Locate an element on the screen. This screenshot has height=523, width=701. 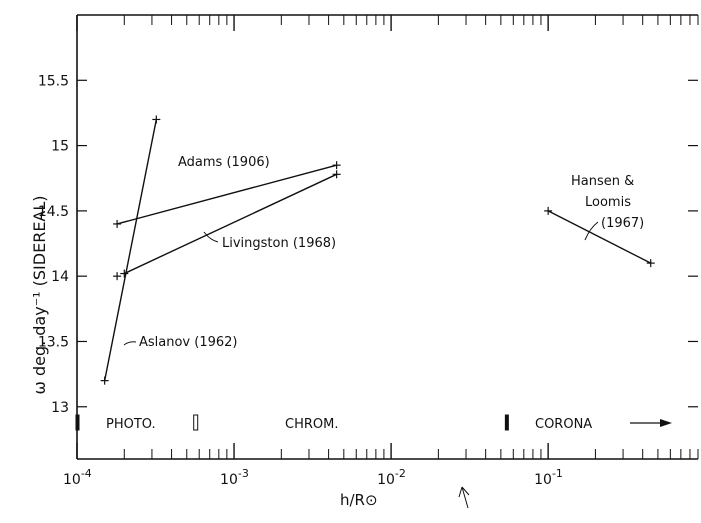
x-tick-label: 10⁻¹ is located at coordinates (548, 477).